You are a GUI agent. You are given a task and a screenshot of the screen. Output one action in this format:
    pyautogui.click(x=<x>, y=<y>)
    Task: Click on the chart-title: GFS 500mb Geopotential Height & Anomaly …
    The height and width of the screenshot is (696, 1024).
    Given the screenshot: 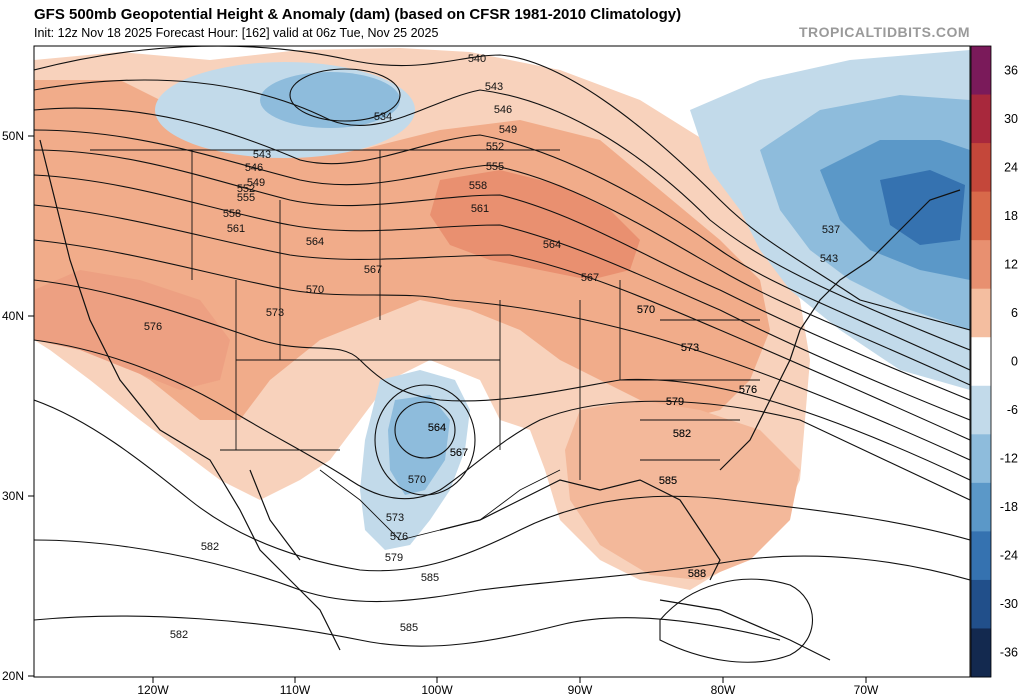 What is the action you would take?
    pyautogui.click(x=358, y=14)
    